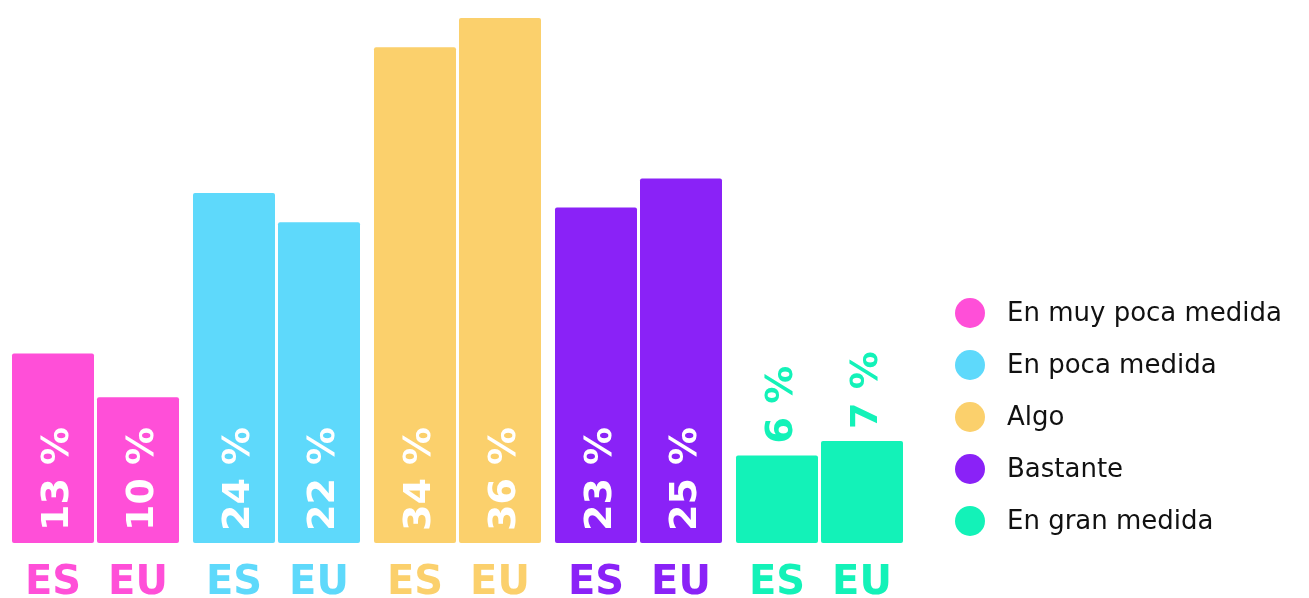  What do you see at coordinates (1065, 467) in the screenshot?
I see `legend-label: Bastante` at bounding box center [1065, 467].